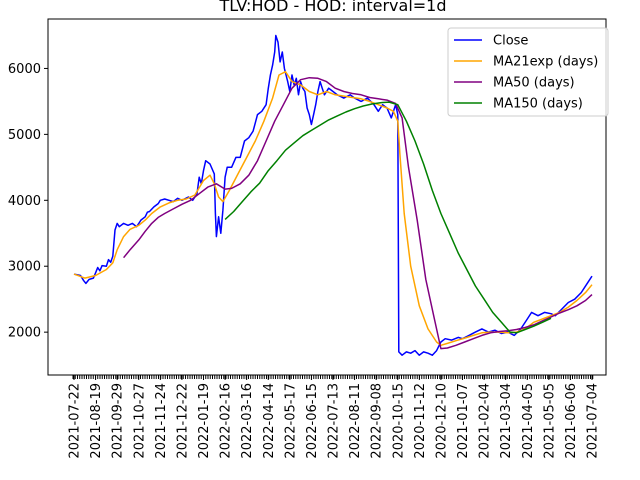 Image resolution: width=640 pixels, height=480 pixels. I want to click on legend-entry-3: MA150 (days), so click(538, 104).